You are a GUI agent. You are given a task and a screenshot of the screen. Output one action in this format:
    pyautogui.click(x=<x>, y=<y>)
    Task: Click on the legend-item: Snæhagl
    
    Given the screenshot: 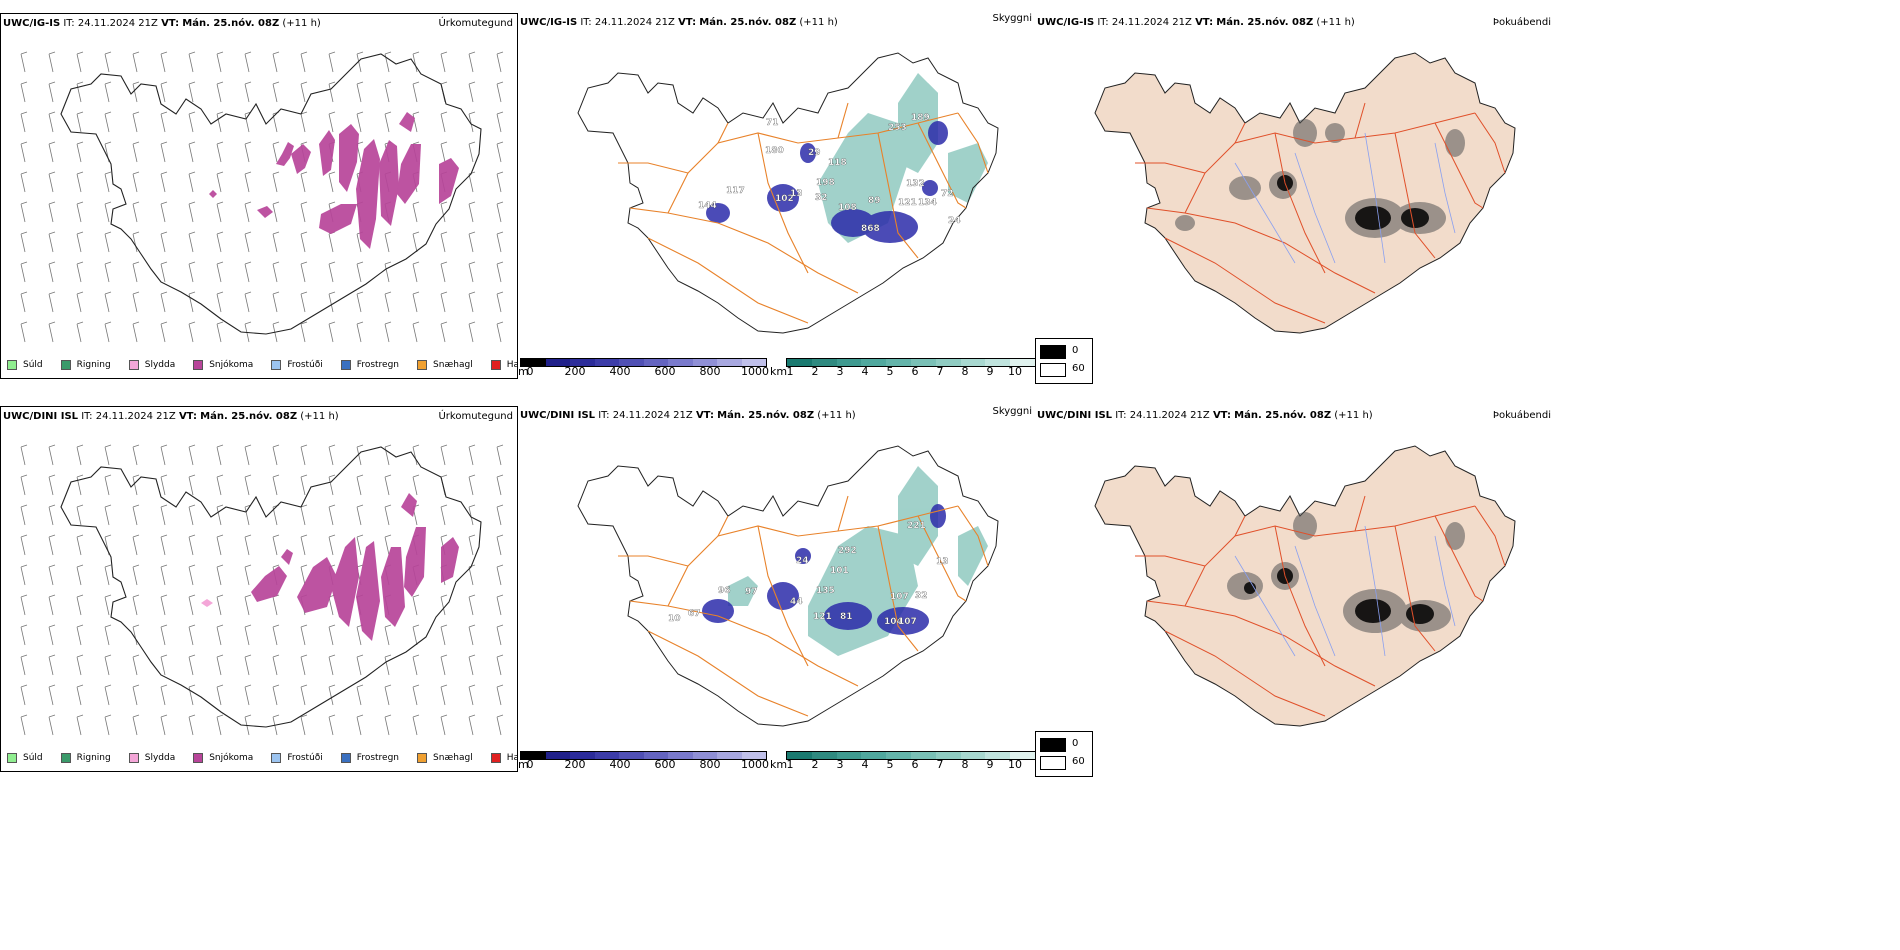 What is the action you would take?
    pyautogui.click(x=445, y=758)
    